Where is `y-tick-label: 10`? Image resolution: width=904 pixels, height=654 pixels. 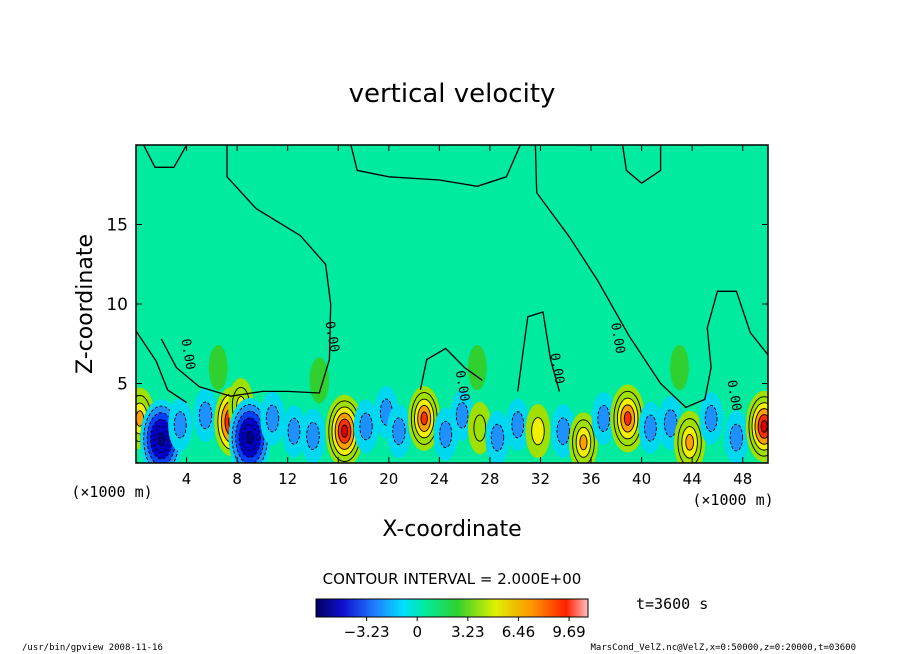
y-tick-label: 10 is located at coordinates (117, 305).